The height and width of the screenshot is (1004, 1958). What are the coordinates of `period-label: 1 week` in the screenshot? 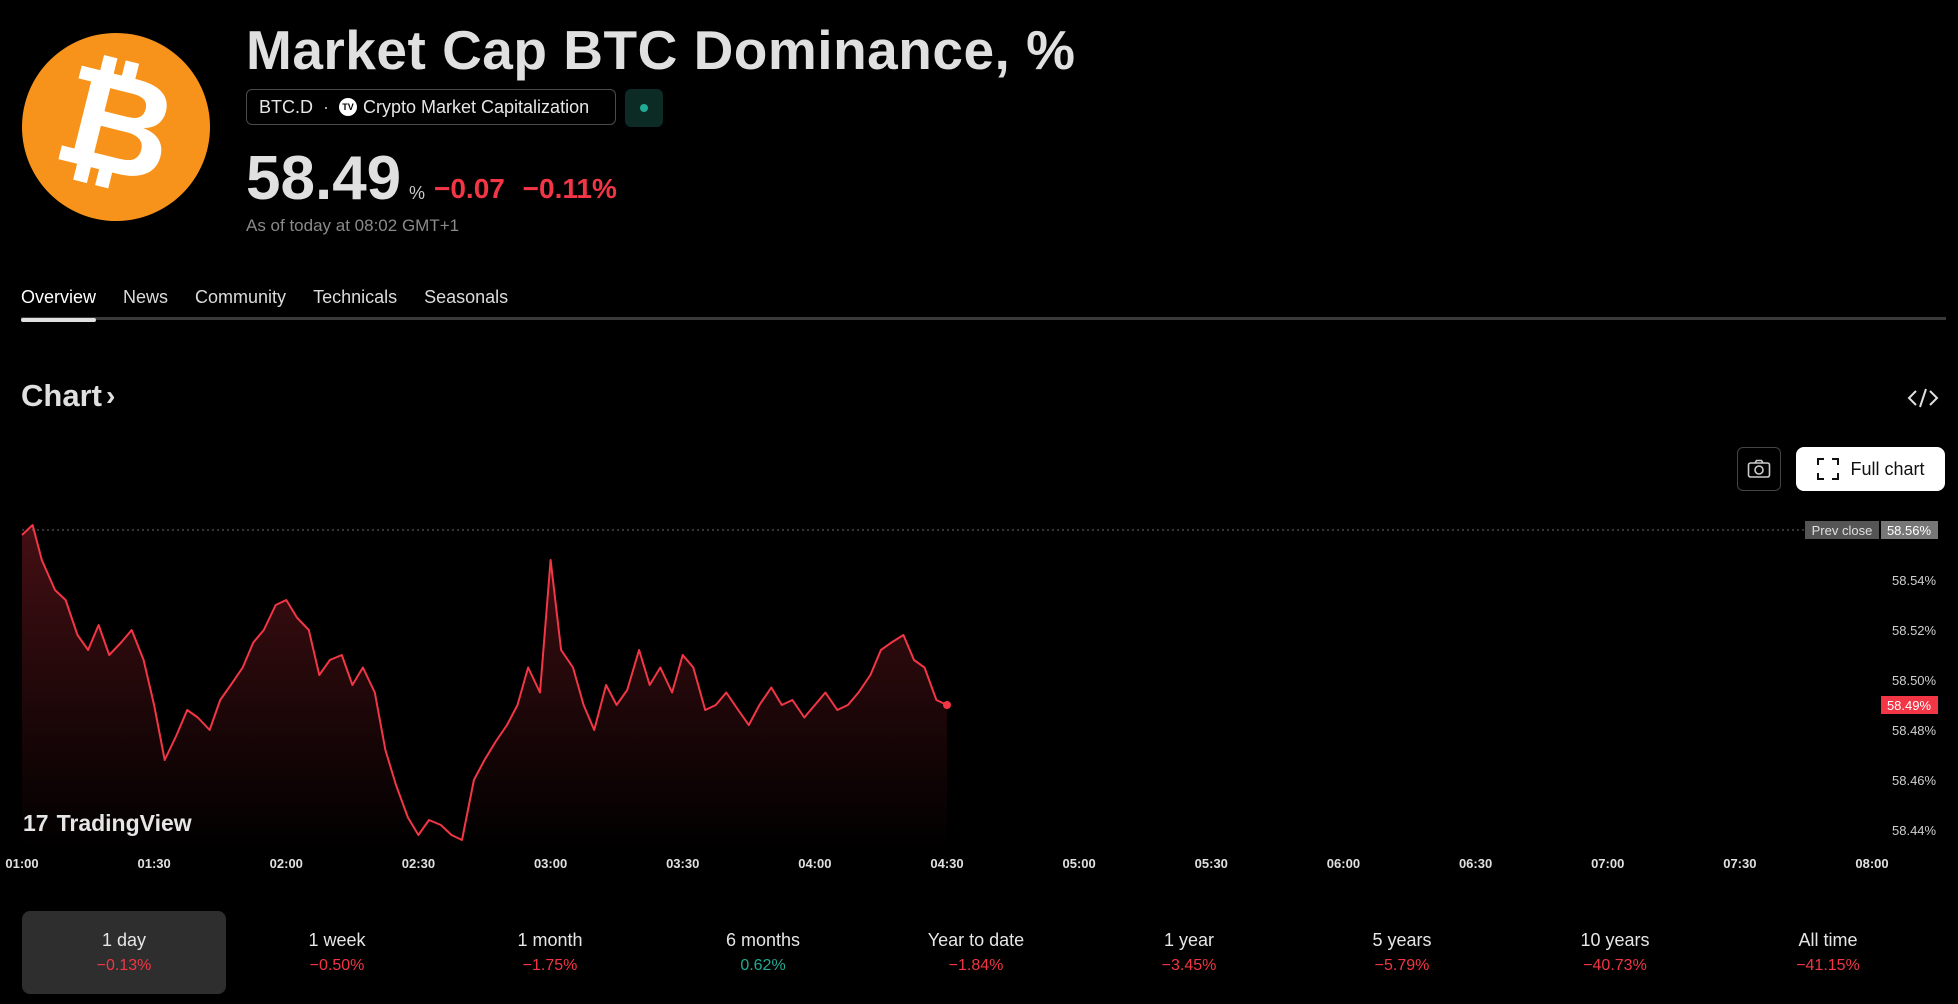 It's located at (337, 940).